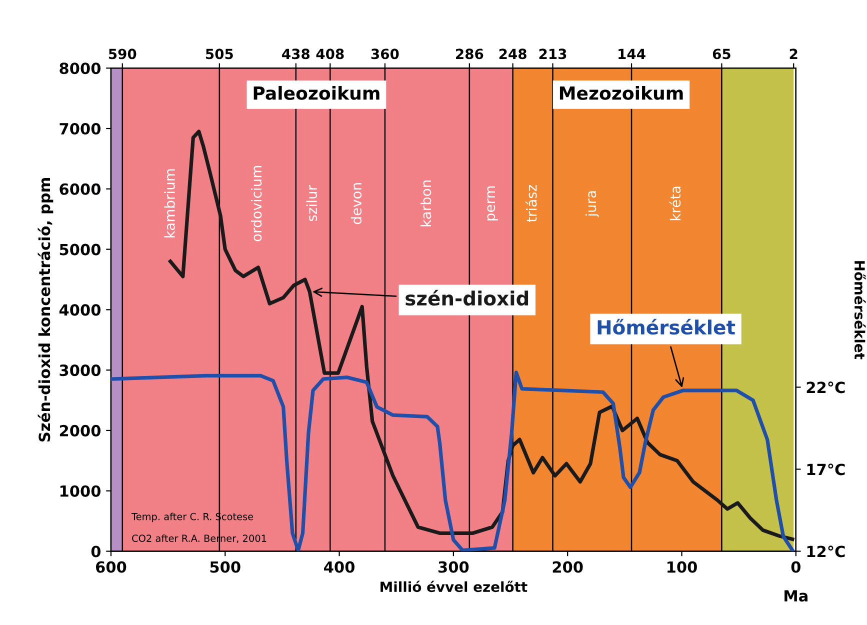  Describe the element at coordinates (96, 552) in the screenshot. I see `y-tick-label: 0` at that location.